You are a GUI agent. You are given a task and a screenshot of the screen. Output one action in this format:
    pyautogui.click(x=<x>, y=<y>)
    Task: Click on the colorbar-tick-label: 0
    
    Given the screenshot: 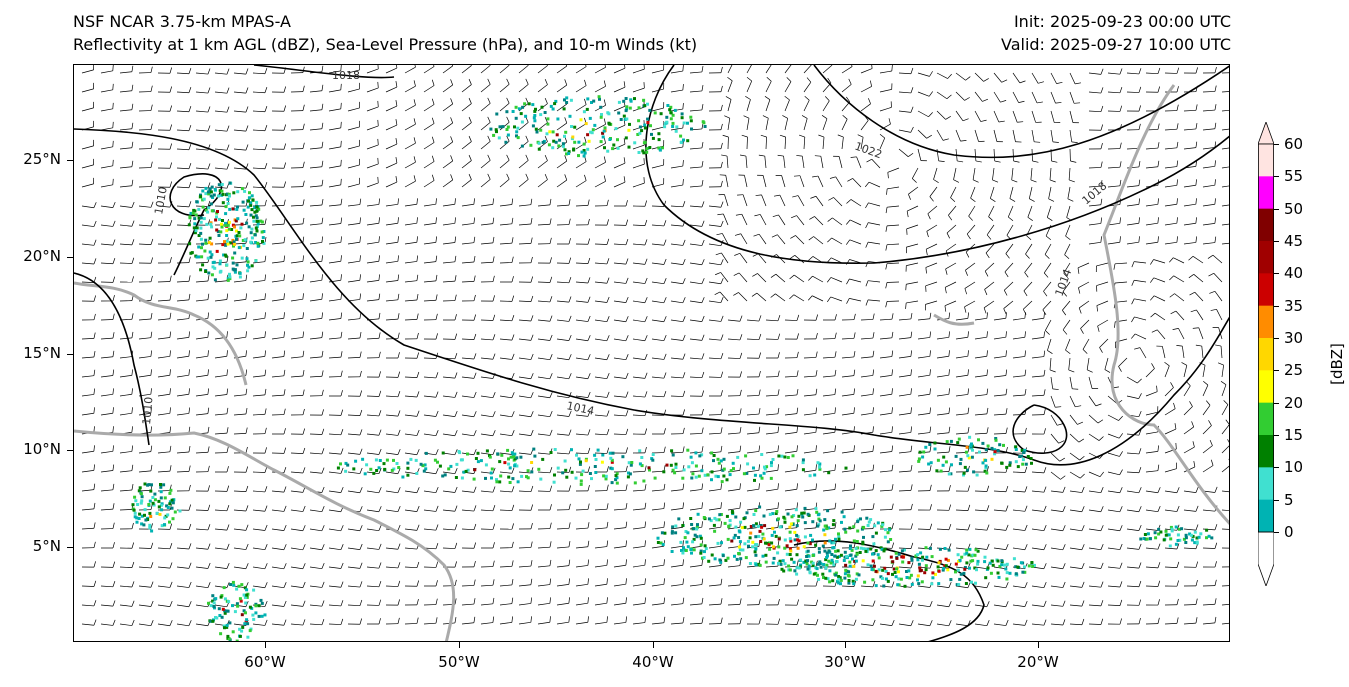 What is the action you would take?
    pyautogui.click(x=1289, y=532)
    